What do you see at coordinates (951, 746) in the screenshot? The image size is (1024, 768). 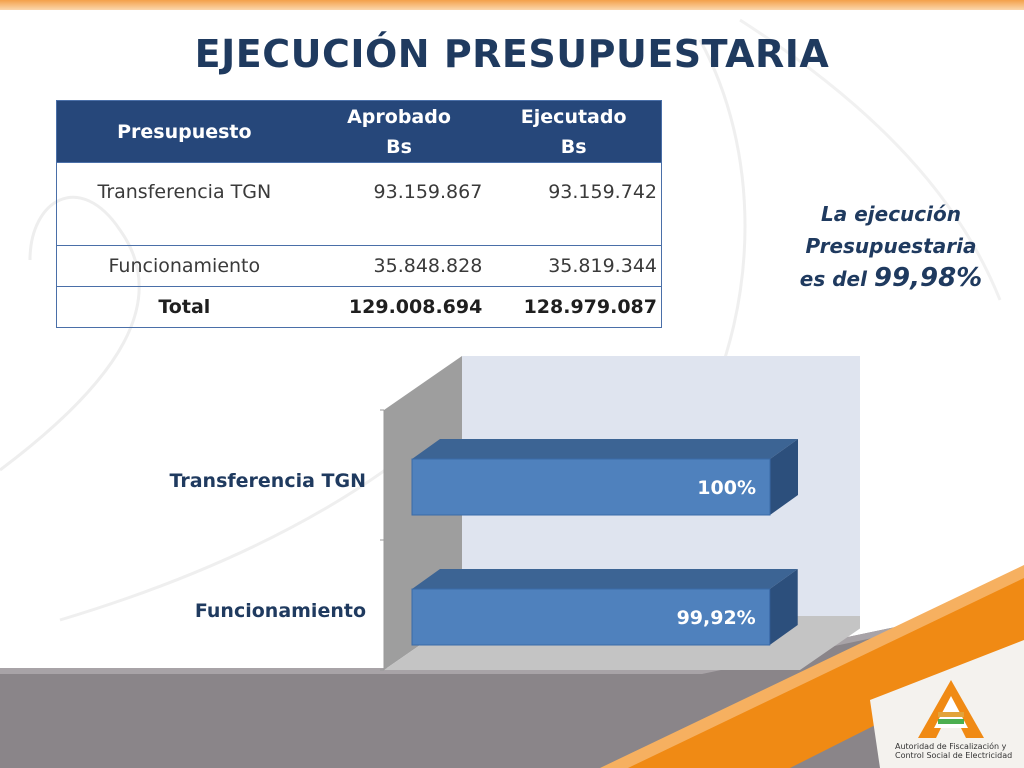 I see `logo-text-line-1: Autoridad de Fiscalización y` at bounding box center [951, 746].